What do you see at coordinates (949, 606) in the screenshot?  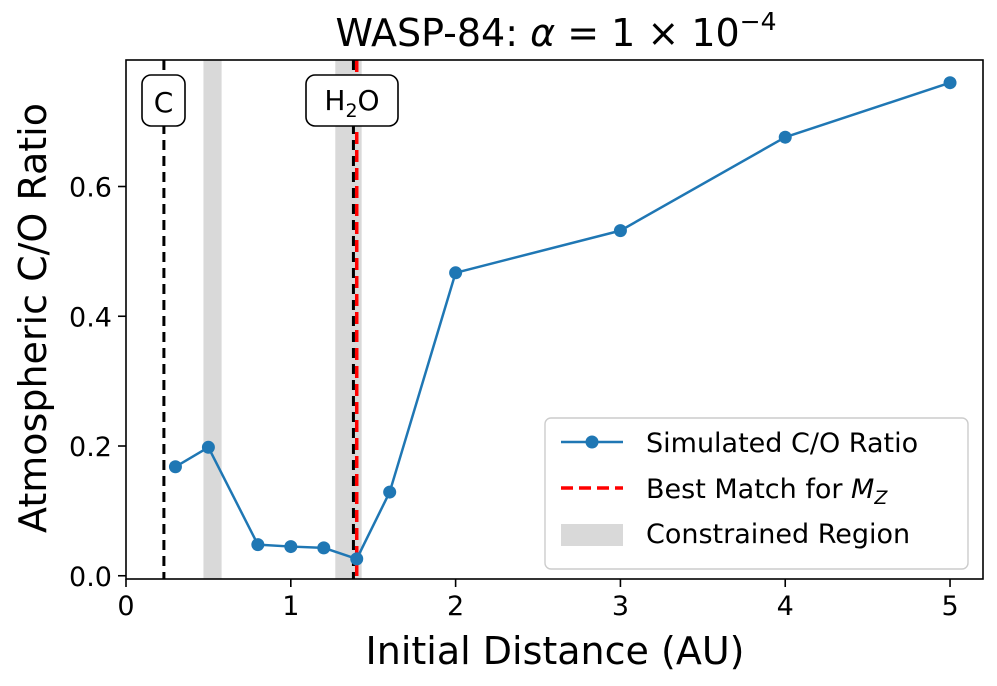 I see `x-tick-label-5: 5` at bounding box center [949, 606].